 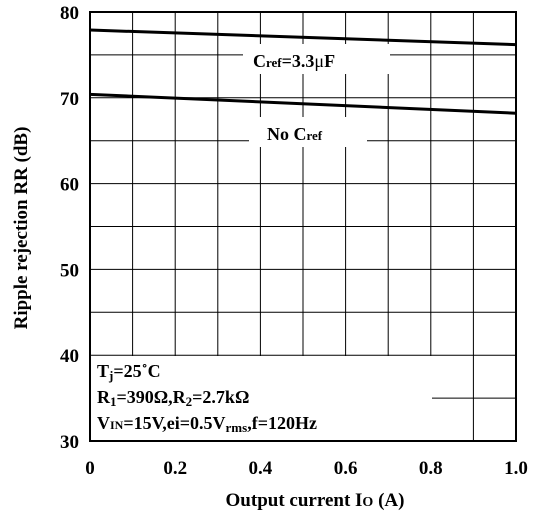 I want to click on series-label-no-cref-bg, so click(x=308, y=132).